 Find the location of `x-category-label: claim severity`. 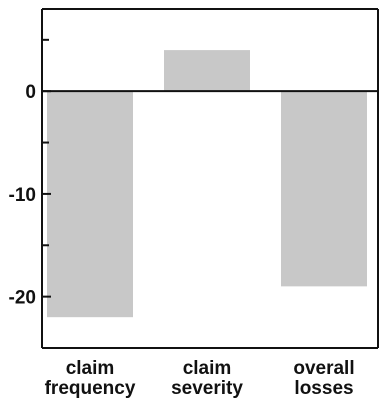

x-category-label: claim severity is located at coordinates (207, 378).